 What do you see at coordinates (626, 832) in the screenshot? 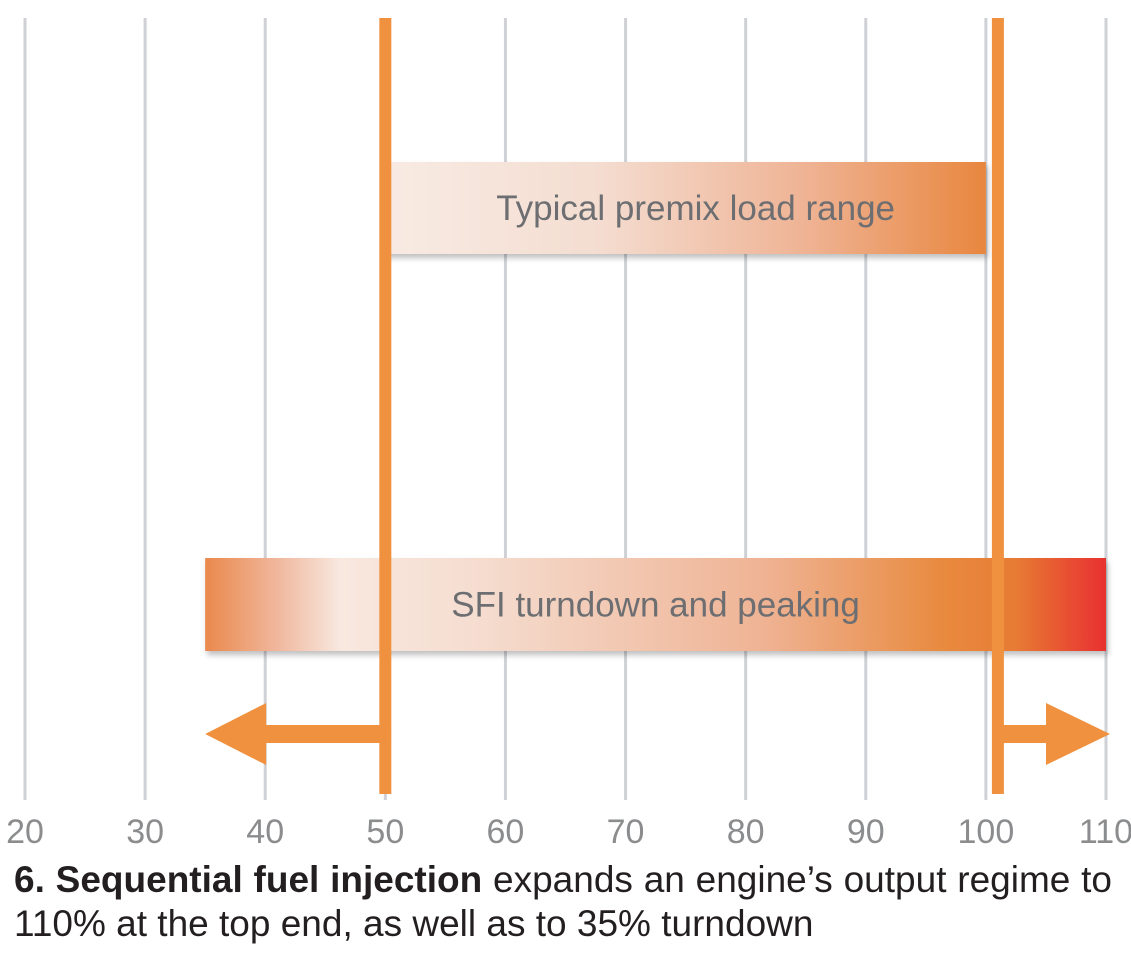
I see `tick-label-70: 70` at bounding box center [626, 832].